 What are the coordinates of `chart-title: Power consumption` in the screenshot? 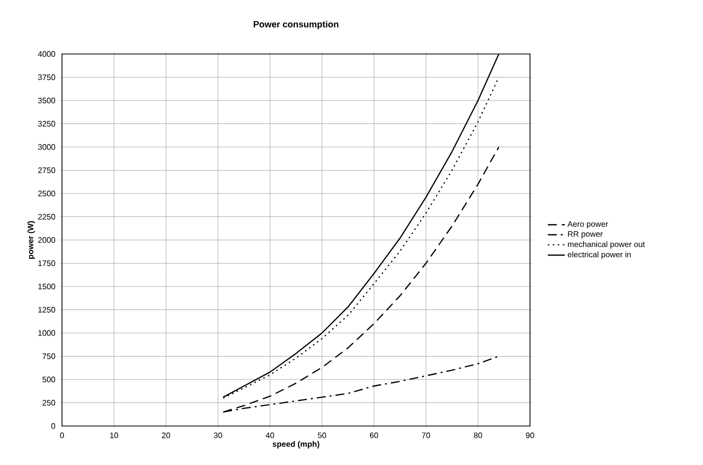 It's located at (296, 25).